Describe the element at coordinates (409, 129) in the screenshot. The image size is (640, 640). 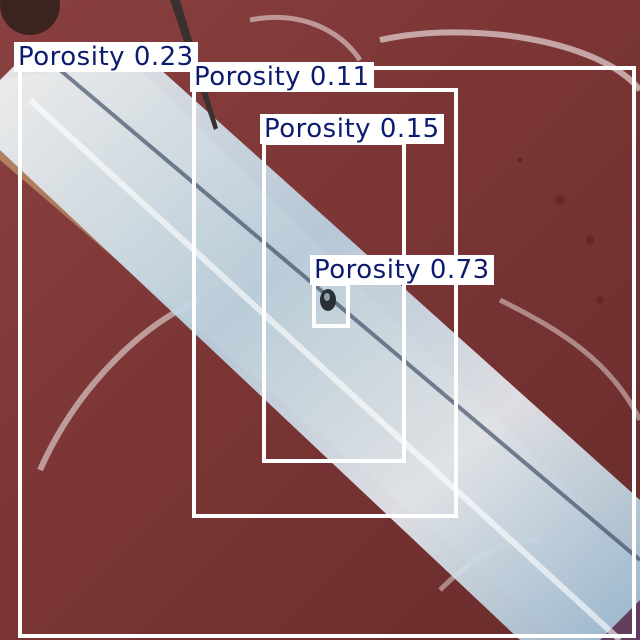
I see `detection-confidence: 0.15` at that location.